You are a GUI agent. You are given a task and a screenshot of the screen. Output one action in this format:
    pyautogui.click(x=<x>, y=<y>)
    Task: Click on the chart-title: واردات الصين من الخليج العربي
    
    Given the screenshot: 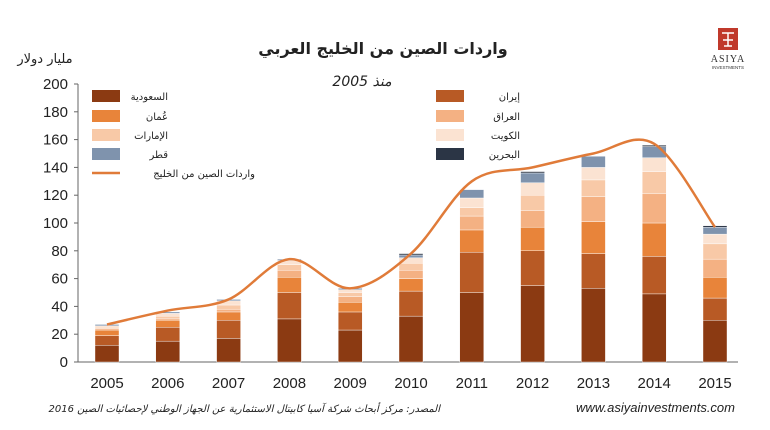 What is the action you would take?
    pyautogui.click(x=382, y=49)
    